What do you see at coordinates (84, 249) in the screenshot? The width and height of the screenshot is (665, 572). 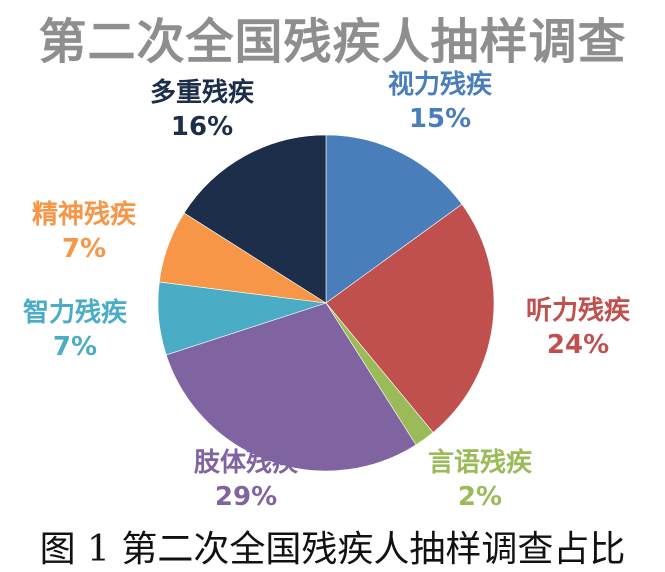 I see `slice-label-5-value: 7%` at bounding box center [84, 249].